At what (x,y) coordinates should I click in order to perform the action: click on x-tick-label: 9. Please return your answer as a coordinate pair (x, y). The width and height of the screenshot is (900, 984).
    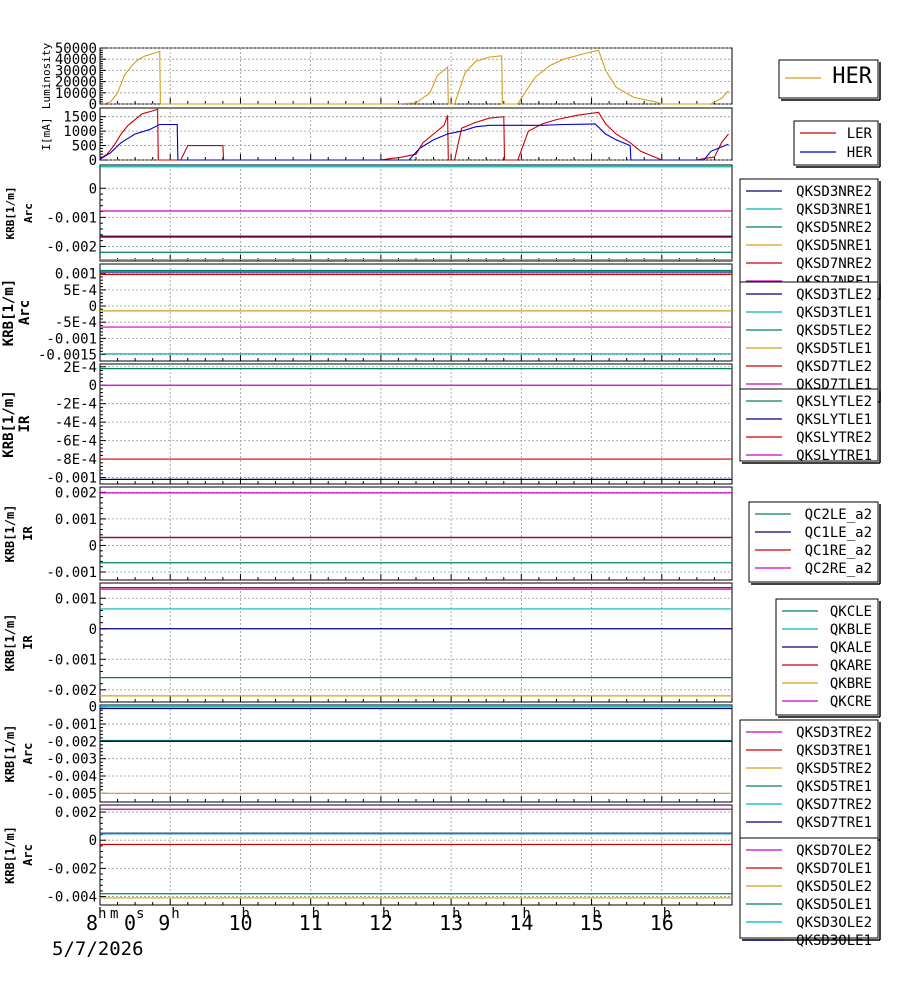
    Looking at the image, I should click on (164, 923).